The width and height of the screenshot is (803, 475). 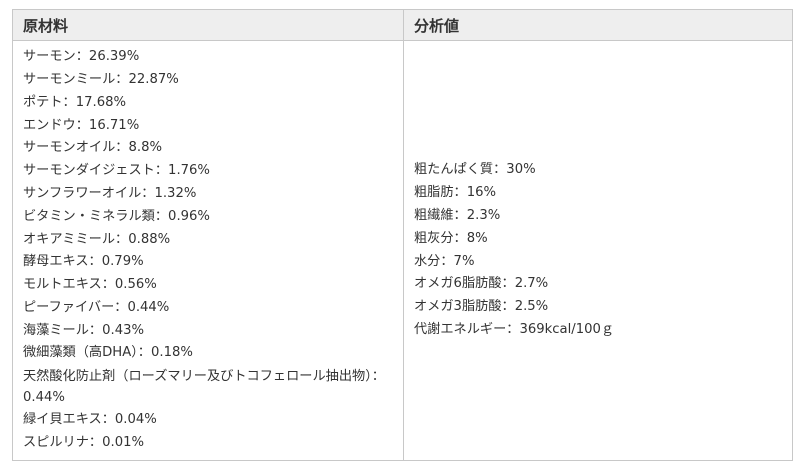 I want to click on analysis-item: オメガ6脂肪酸：2.7%, so click(x=481, y=284).